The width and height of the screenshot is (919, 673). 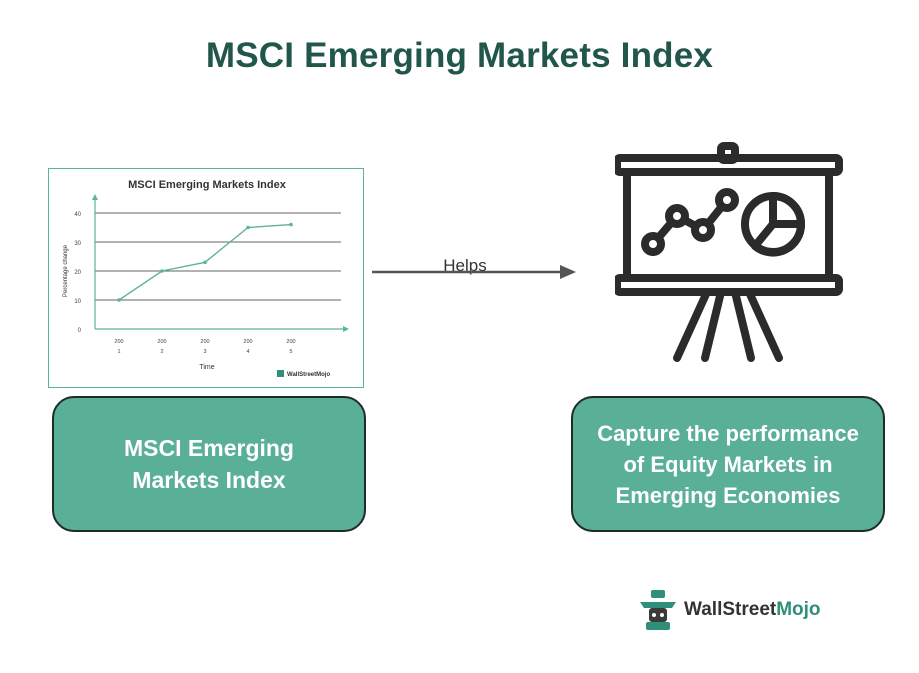 I want to click on x-axis-label: Time, so click(x=206, y=367).